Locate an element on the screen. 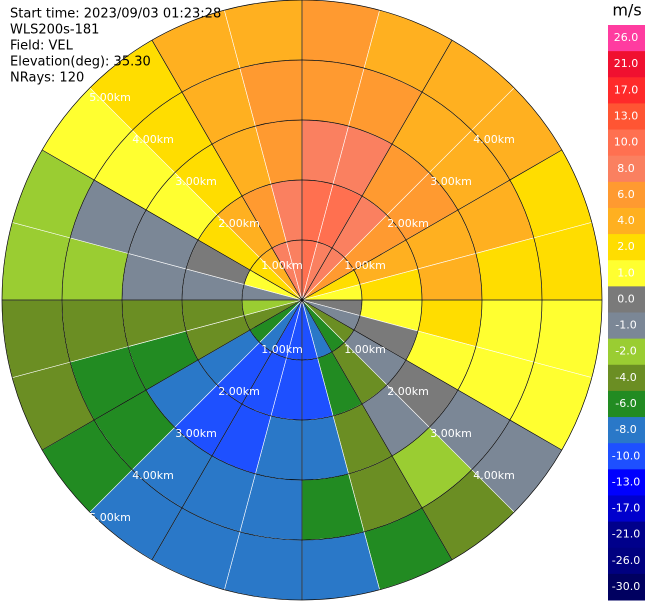  colorbar-tick-label: 6.0 is located at coordinates (626, 194).